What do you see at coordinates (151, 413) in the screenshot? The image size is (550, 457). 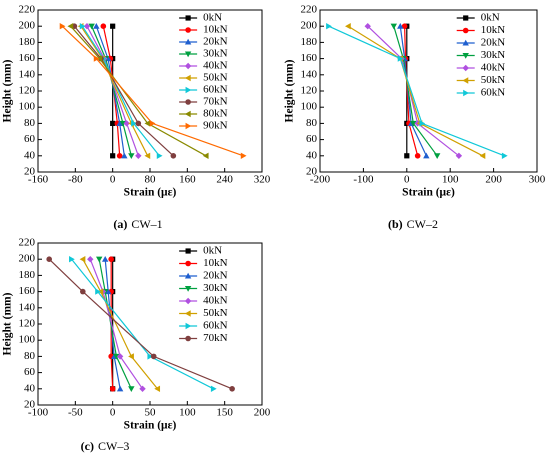 I see `x-tick-label: 50` at bounding box center [151, 413].